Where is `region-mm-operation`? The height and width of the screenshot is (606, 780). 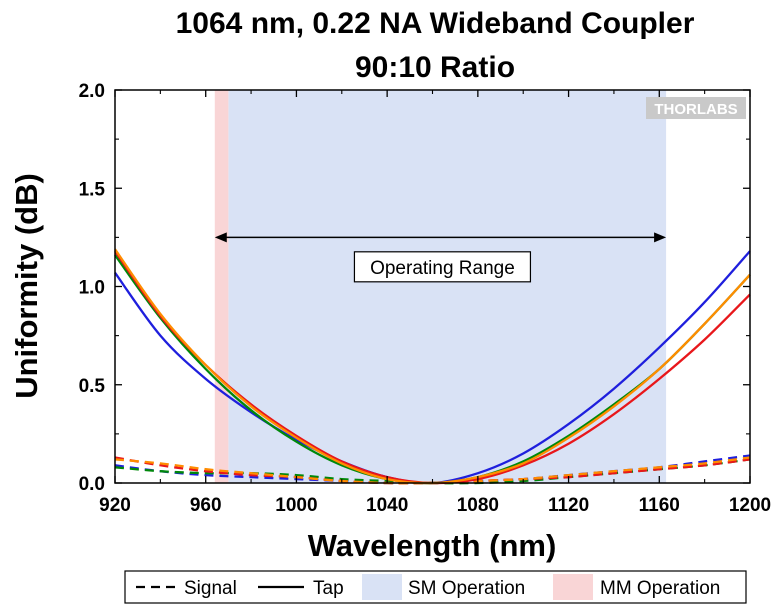 region-mm-operation is located at coordinates (221, 286).